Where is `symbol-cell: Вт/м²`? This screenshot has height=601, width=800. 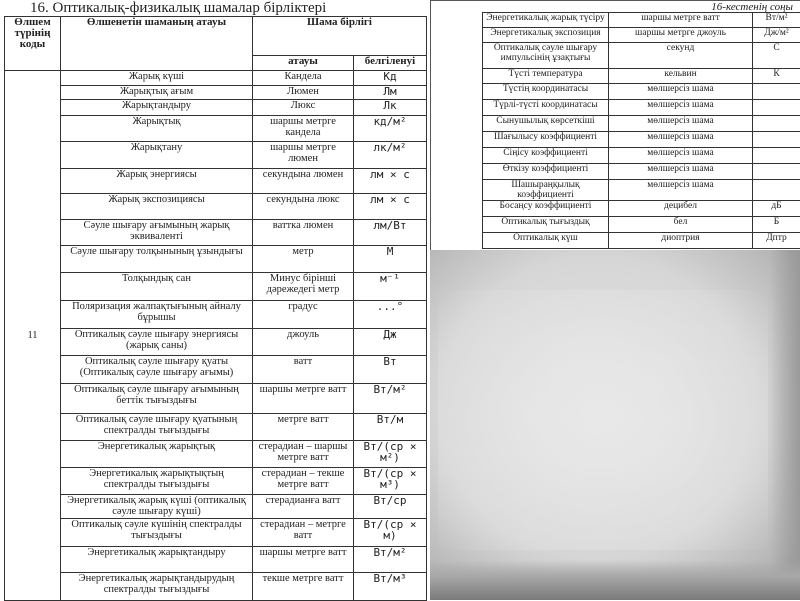
symbol-cell: Вт/м² is located at coordinates (776, 20).